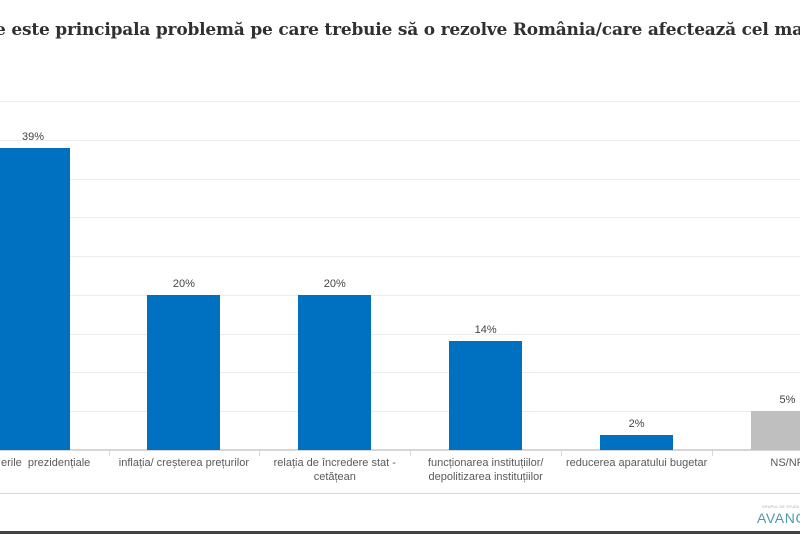 The width and height of the screenshot is (800, 534). What do you see at coordinates (33, 136) in the screenshot?
I see `bar-value-label: 39%` at bounding box center [33, 136].